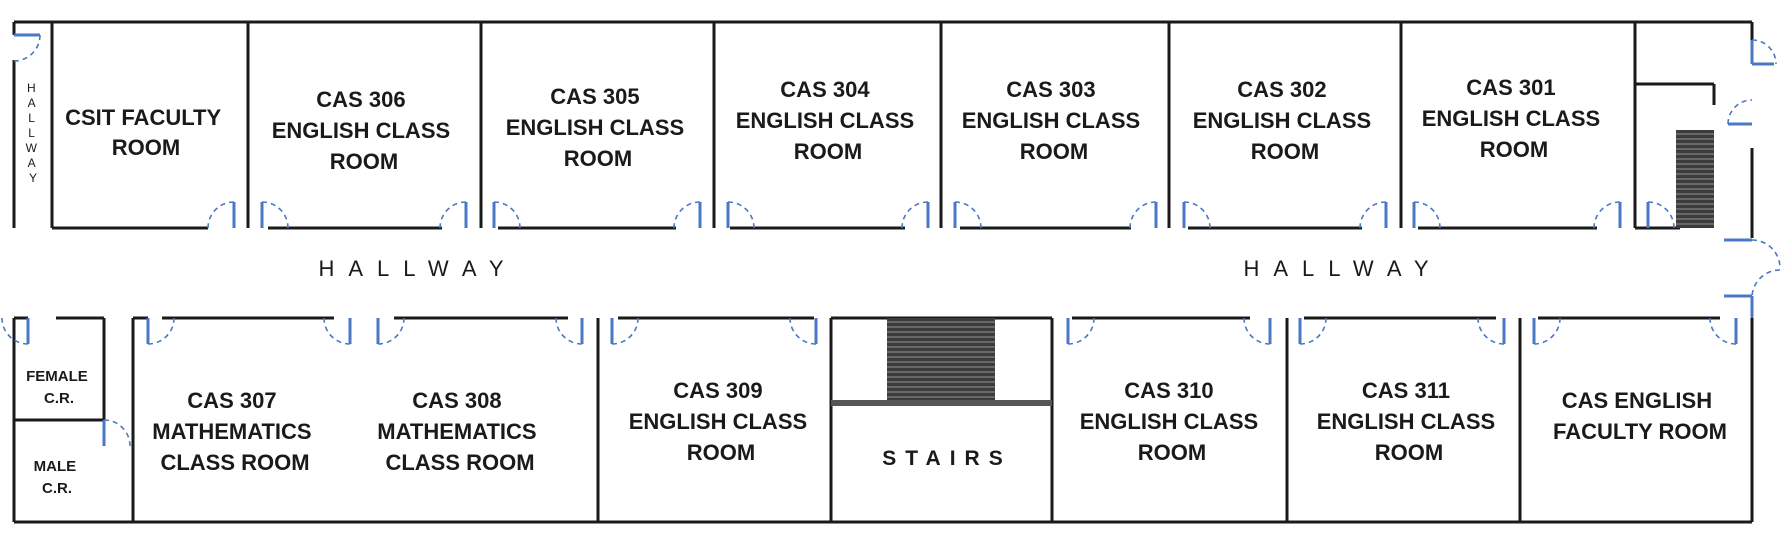 The image size is (1790, 546). Describe the element at coordinates (1409, 421) in the screenshot. I see `room-cas-311: CAS 311 ENGLISH CLASS ROOM` at that location.